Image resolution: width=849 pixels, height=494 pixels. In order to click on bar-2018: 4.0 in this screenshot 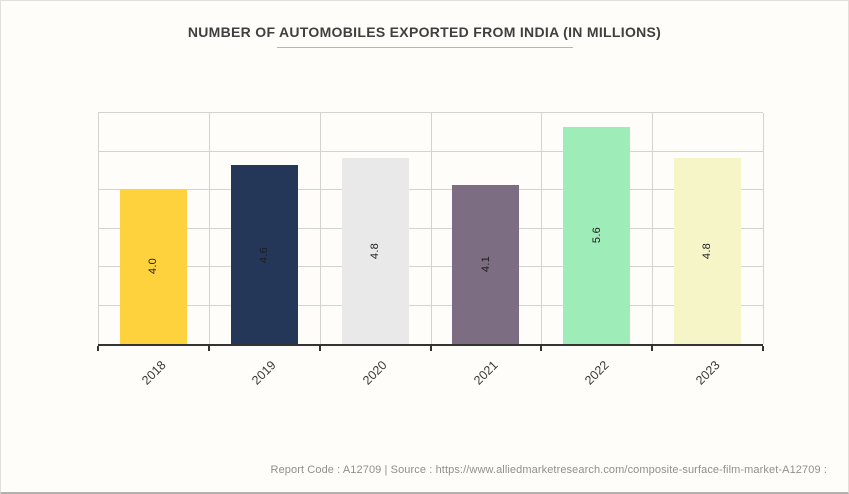, I will do `click(153, 266)`.